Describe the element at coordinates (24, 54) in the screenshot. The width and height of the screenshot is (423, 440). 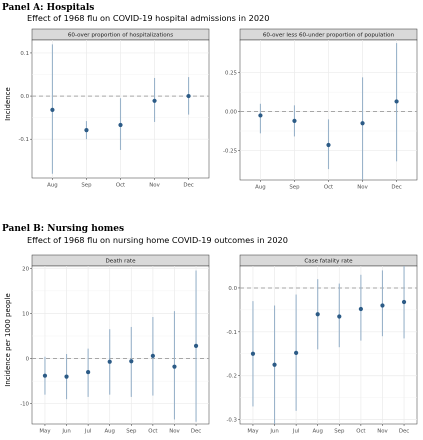
I see `y-tick-label: 0.1` at that location.